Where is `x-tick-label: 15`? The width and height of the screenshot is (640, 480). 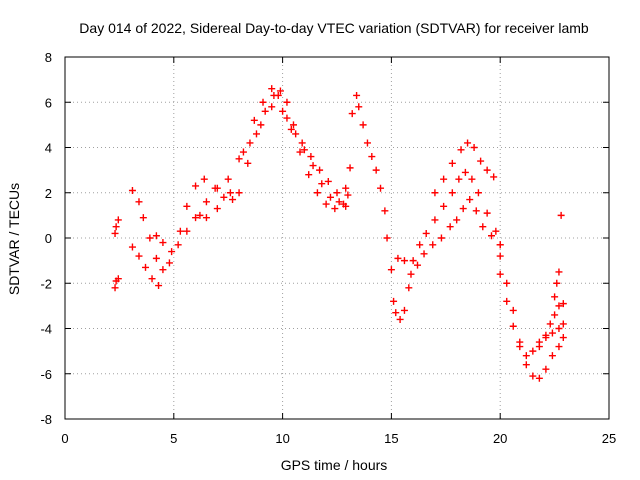
x-tick-label: 15 is located at coordinates (391, 438).